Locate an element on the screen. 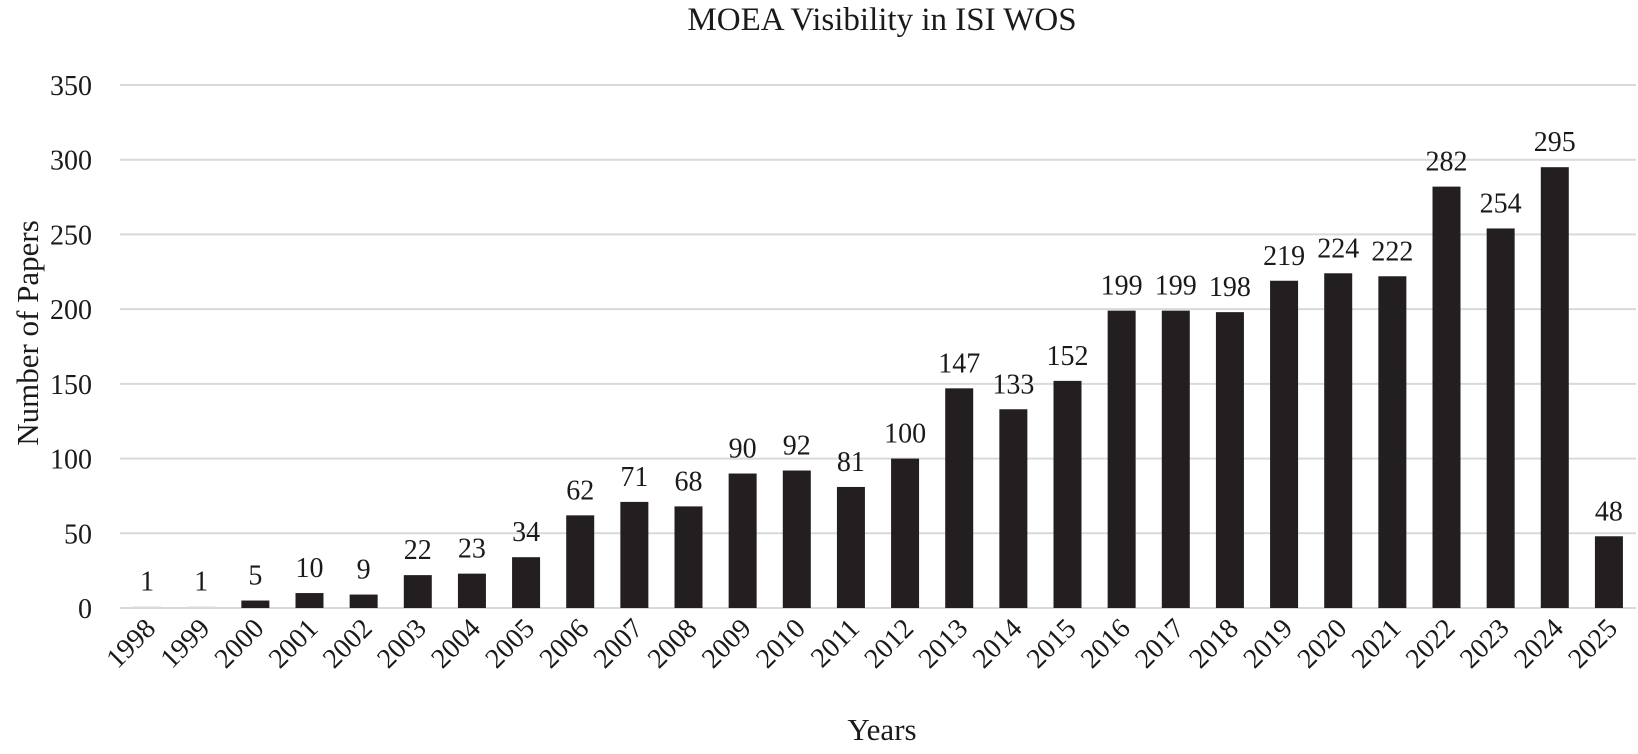 The image size is (1638, 754). x-tick-label: 2021 is located at coordinates (1377, 644).